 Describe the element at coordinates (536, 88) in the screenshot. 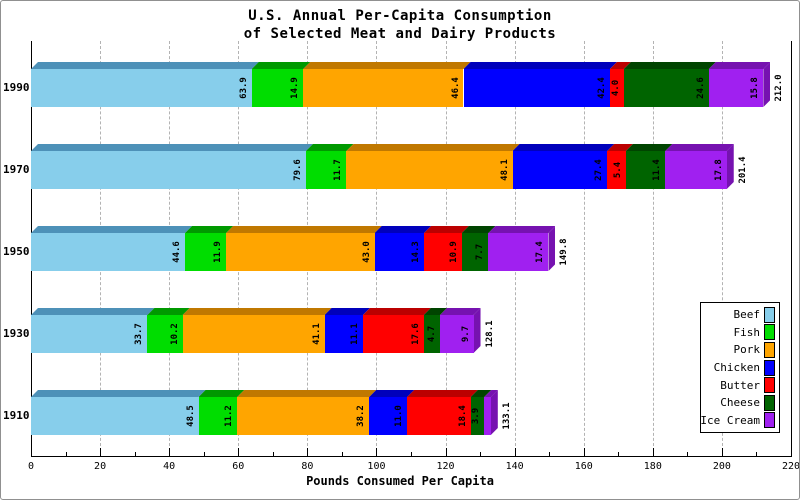

I see `bar-segment-chicken-1990` at that location.